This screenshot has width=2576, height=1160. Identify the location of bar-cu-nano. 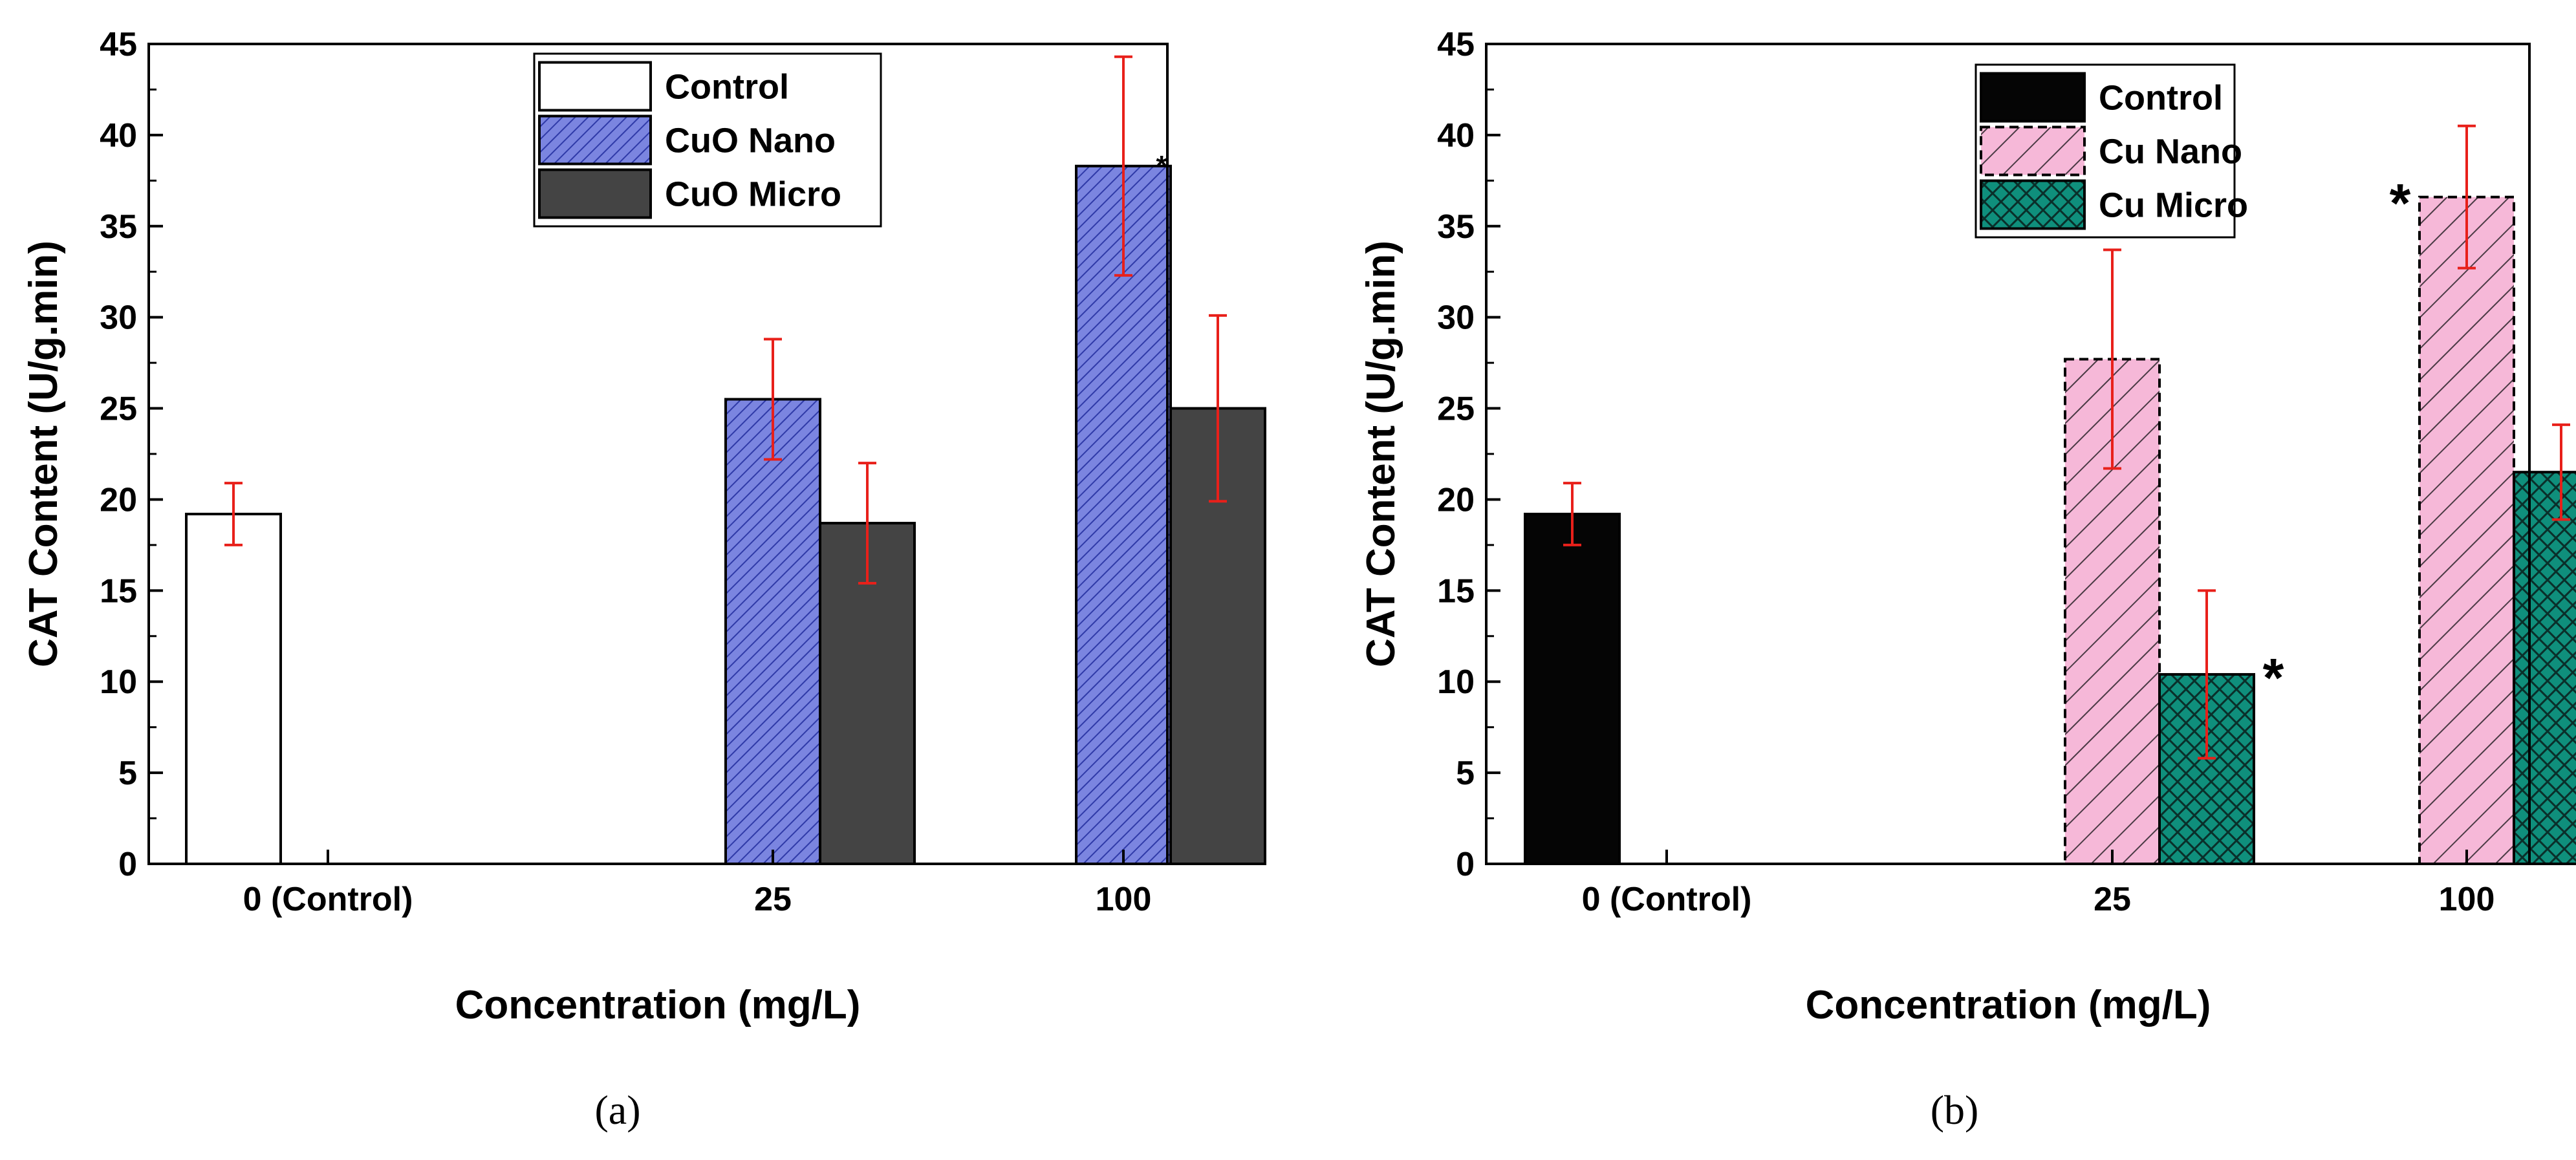
(2466, 530).